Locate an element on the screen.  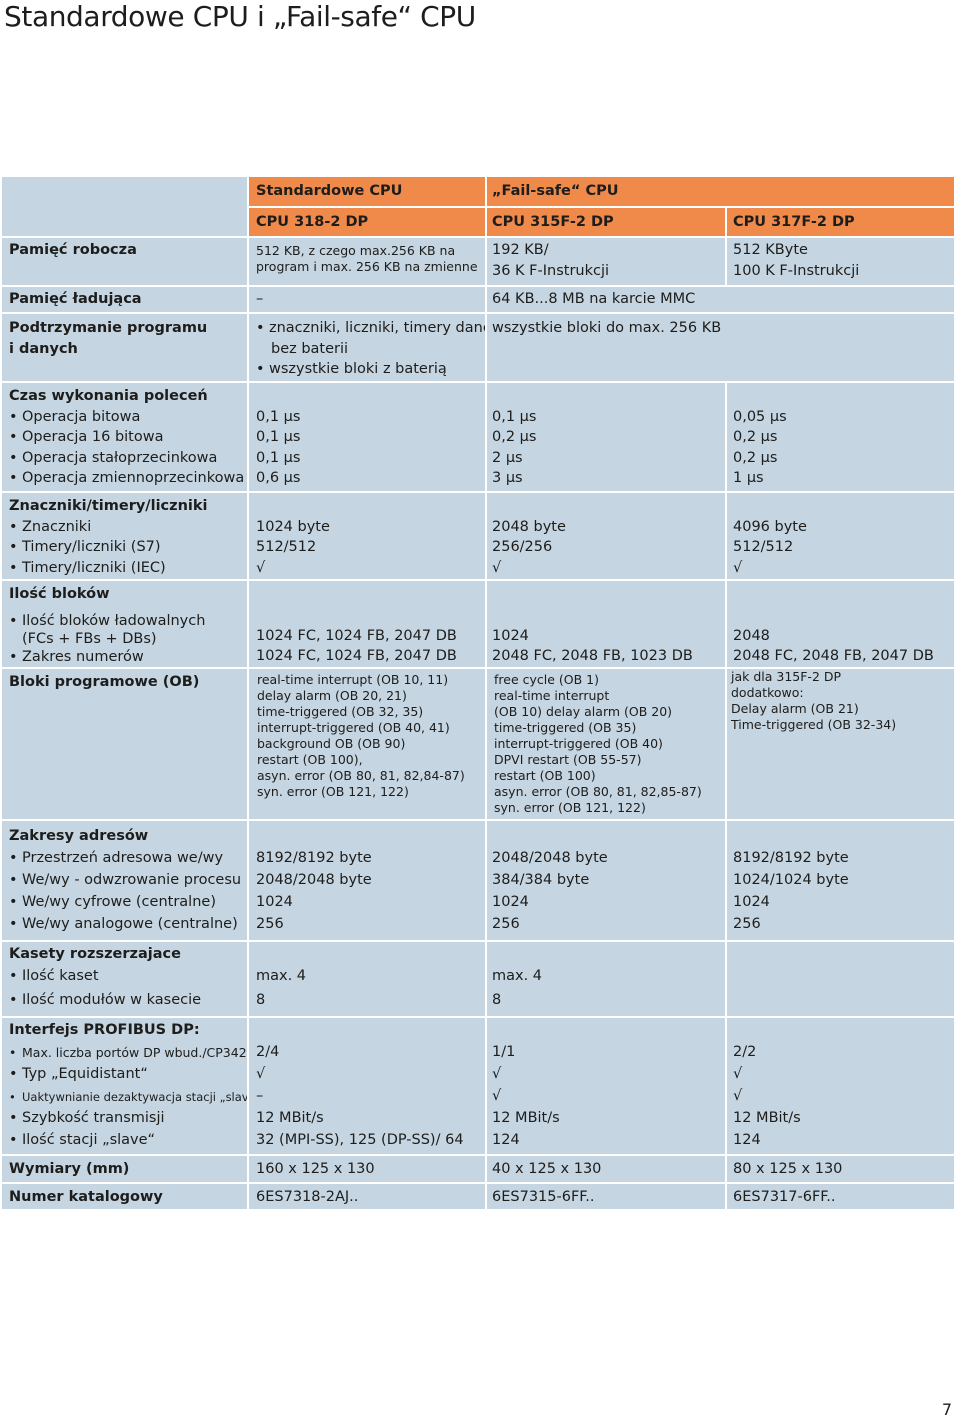
cell-wymiary-cpu315f: 40 x 125 x 130 is located at coordinates (606, 1169).